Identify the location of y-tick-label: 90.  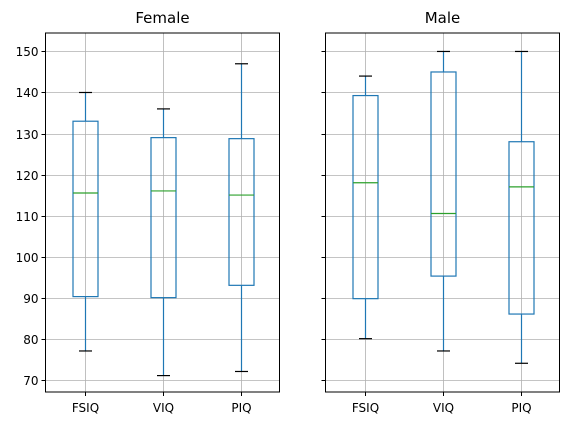
(30, 299).